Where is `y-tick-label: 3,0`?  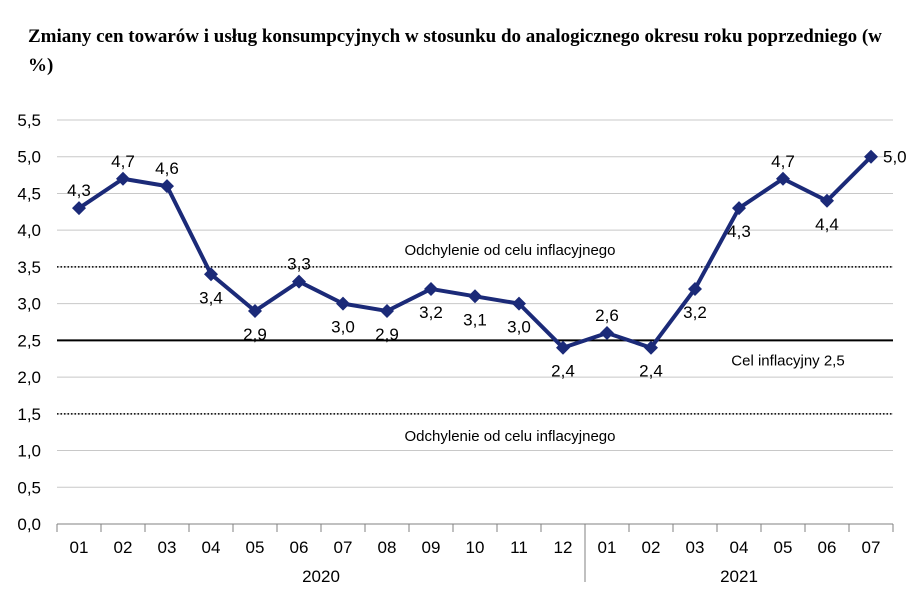
y-tick-label: 3,0 is located at coordinates (29, 304).